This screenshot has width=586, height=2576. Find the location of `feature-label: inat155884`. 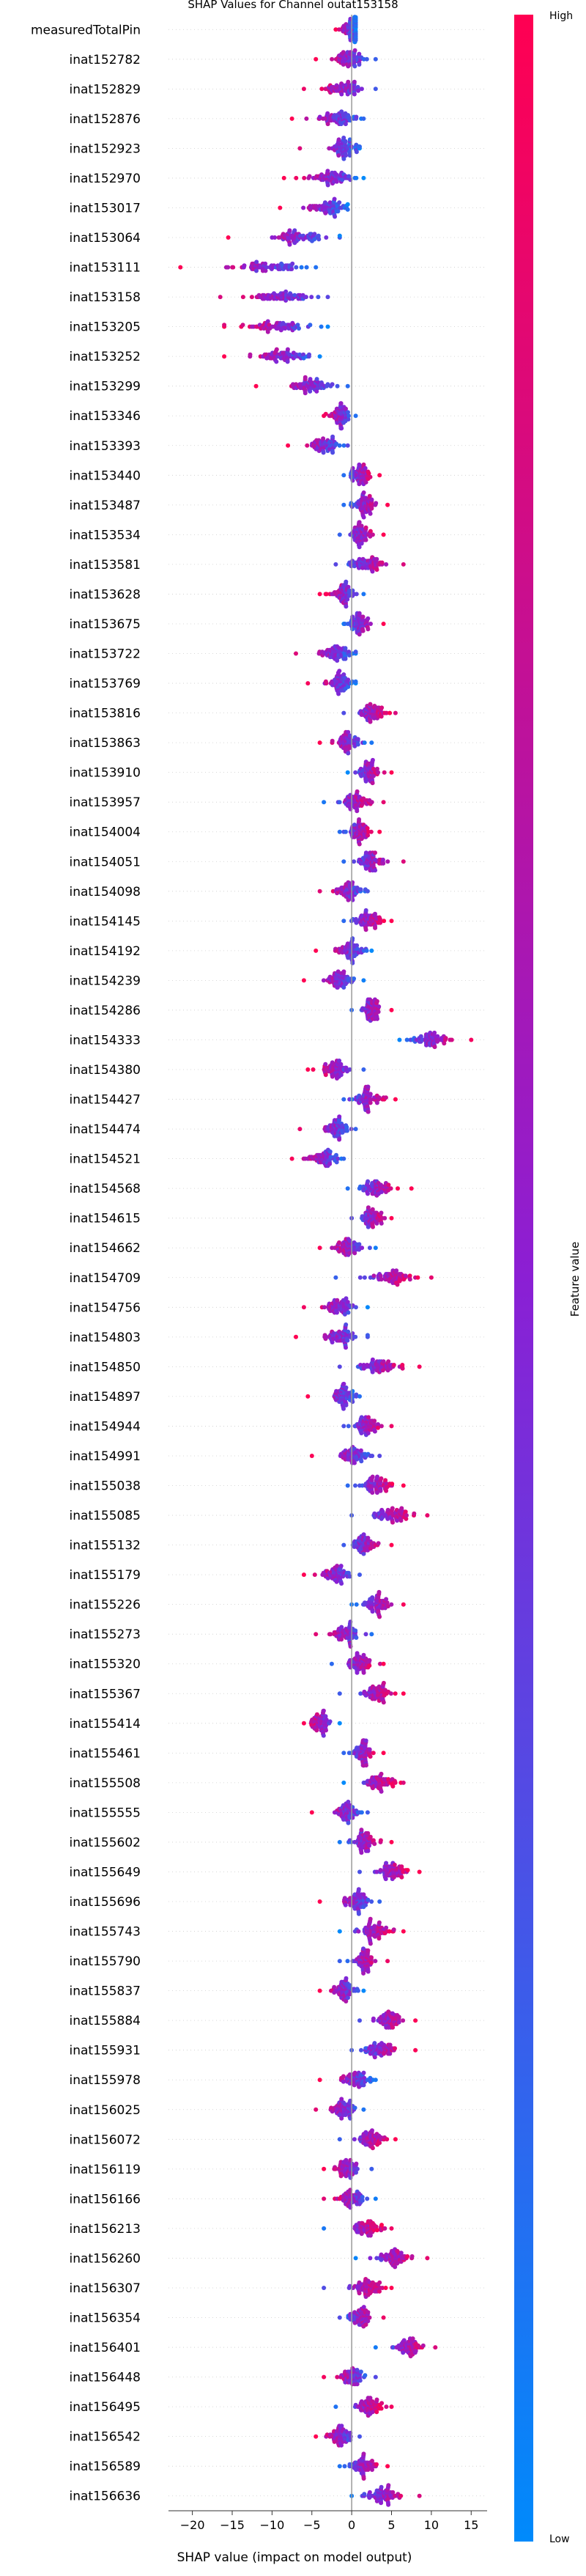

feature-label: inat155884 is located at coordinates (106, 2021).